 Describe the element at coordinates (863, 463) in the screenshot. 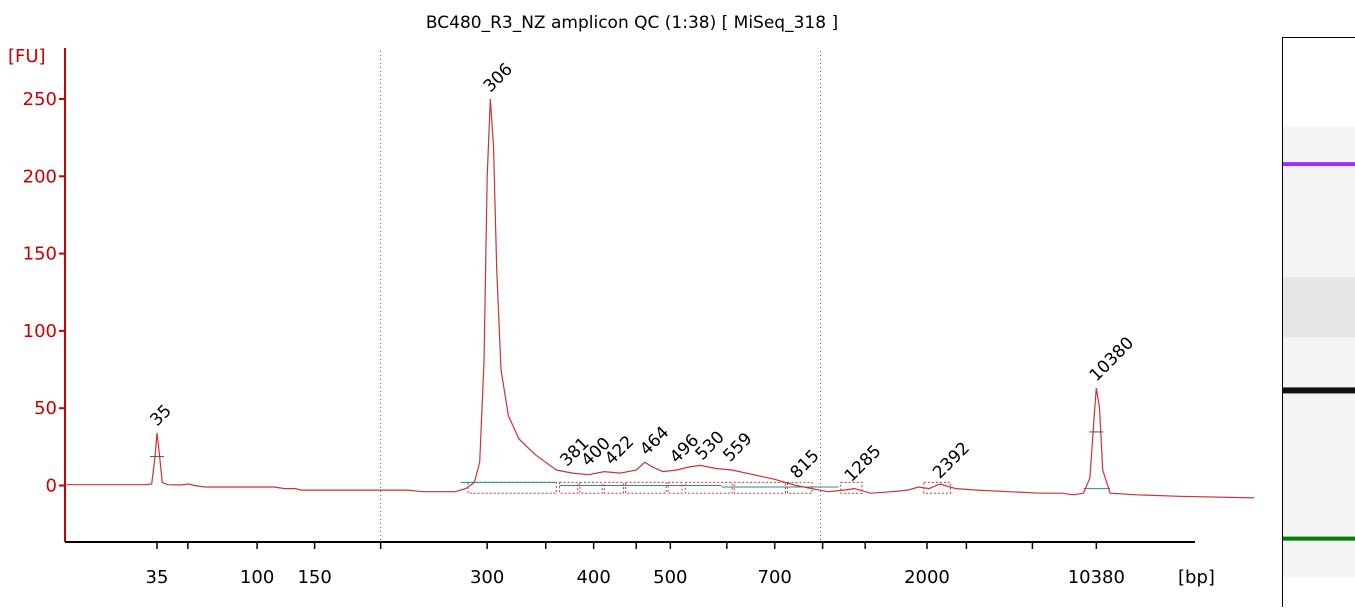

I see `peak-label-1285: 1285` at that location.